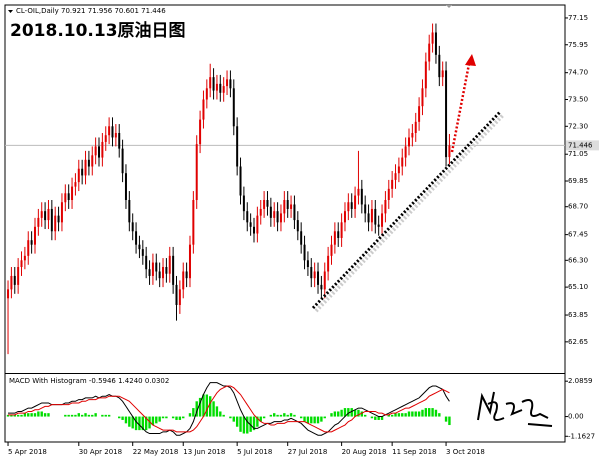 The width and height of the screenshot is (600, 464). I want to click on annotation: 2018.10.13原油日图, so click(98, 30).